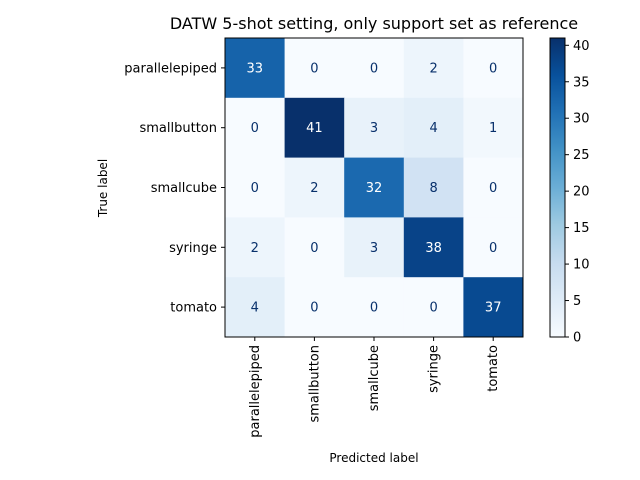  What do you see at coordinates (557, 187) in the screenshot?
I see `colorbar` at bounding box center [557, 187].